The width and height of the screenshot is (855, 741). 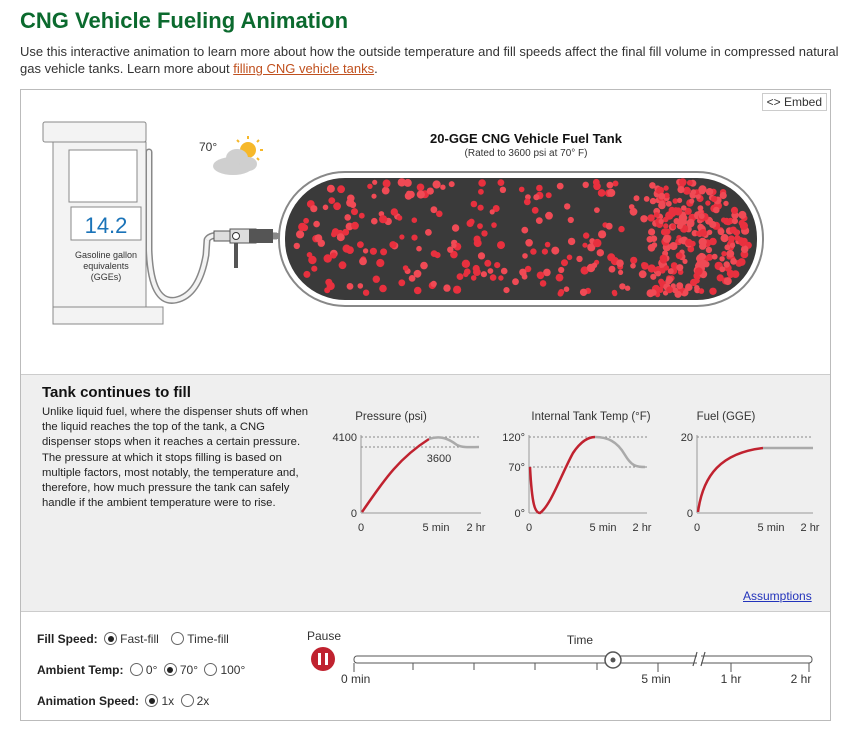 I want to click on anim-speed-2x-radio, so click(x=187, y=700).